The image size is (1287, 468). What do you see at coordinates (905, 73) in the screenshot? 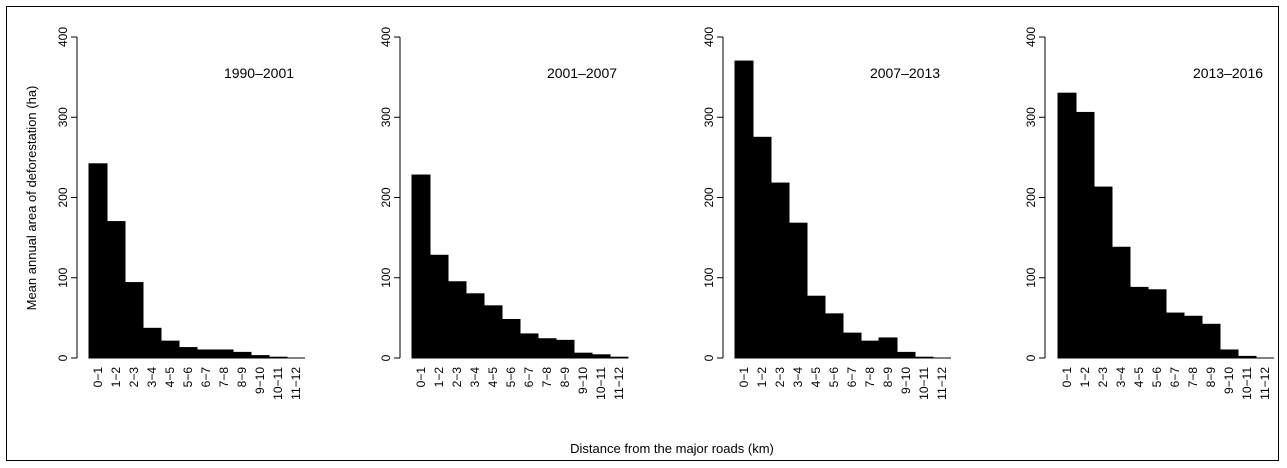
I see `panel-title: 2007–2013` at bounding box center [905, 73].